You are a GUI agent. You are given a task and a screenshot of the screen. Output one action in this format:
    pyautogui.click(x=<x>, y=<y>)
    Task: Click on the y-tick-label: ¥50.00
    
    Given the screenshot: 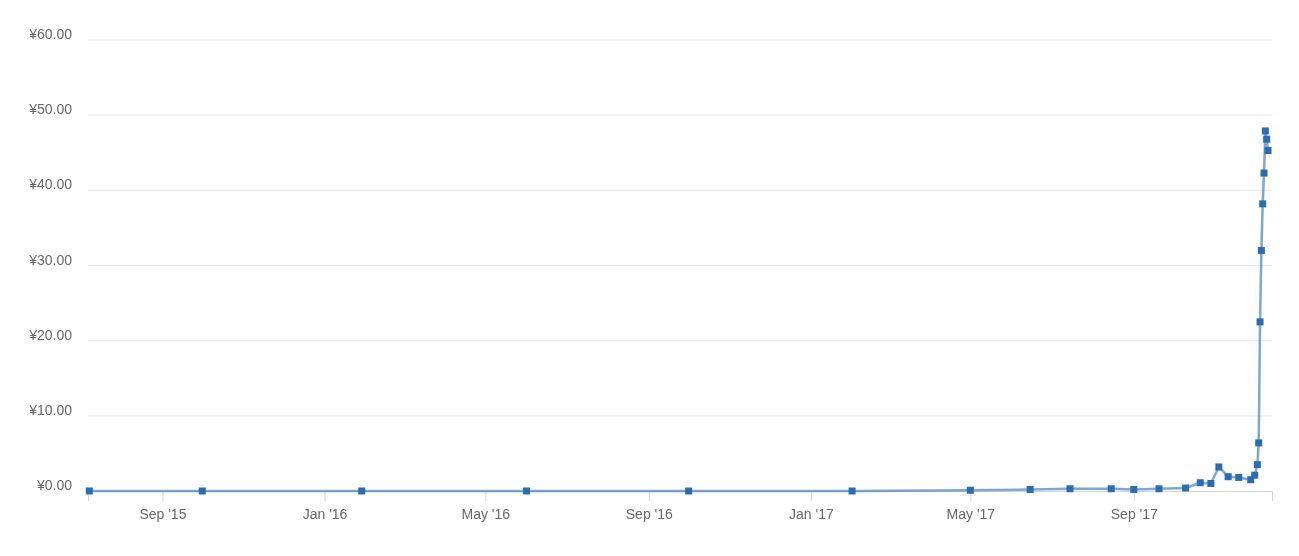 What is the action you would take?
    pyautogui.click(x=50, y=109)
    